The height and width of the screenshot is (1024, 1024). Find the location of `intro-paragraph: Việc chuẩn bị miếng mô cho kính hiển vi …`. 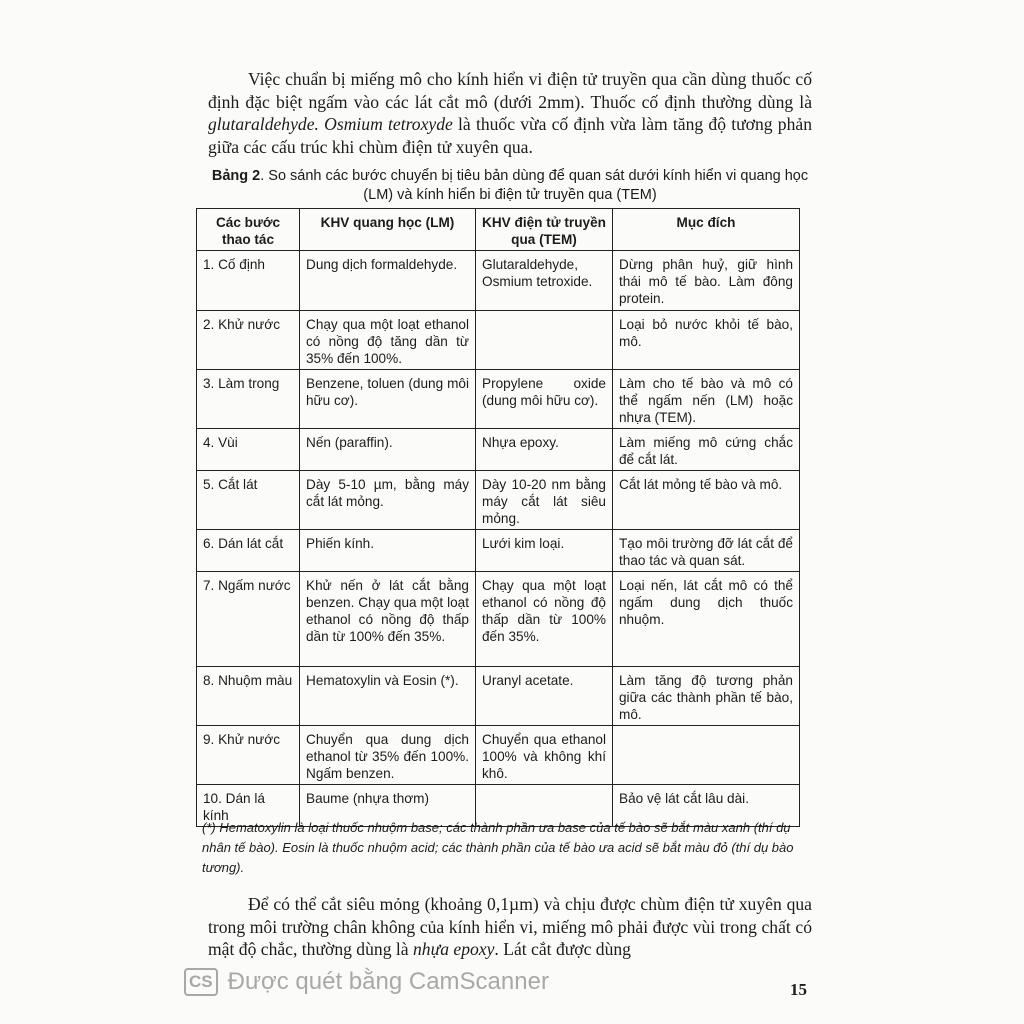

intro-paragraph: Việc chuẩn bị miếng mô cho kính hiển vi … is located at coordinates (510, 113).